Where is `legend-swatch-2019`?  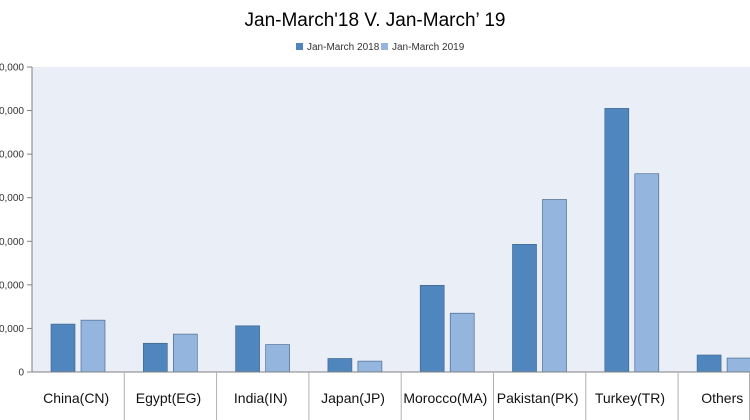 legend-swatch-2019 is located at coordinates (384, 46).